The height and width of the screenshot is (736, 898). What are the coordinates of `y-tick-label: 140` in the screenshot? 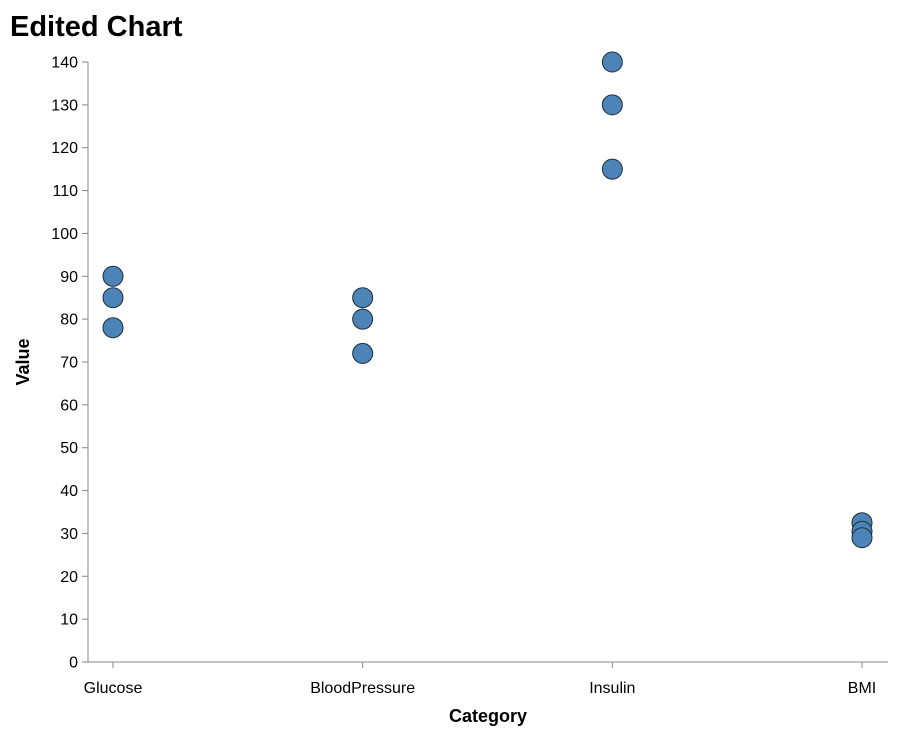 It's located at (64, 63).